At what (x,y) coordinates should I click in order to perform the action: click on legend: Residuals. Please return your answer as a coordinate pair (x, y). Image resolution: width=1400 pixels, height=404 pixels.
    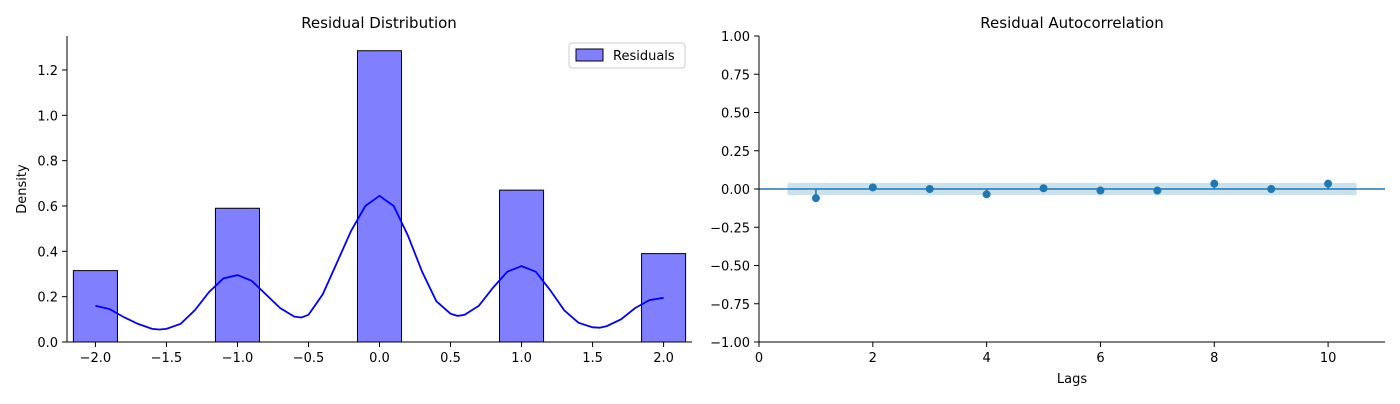
    Looking at the image, I should click on (627, 55).